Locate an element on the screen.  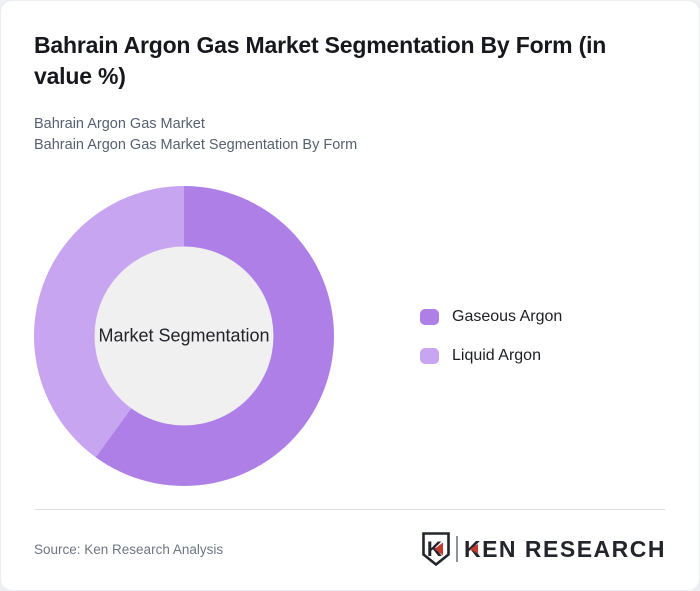
donut-center-label: Market Segmentation is located at coordinates (184, 335).